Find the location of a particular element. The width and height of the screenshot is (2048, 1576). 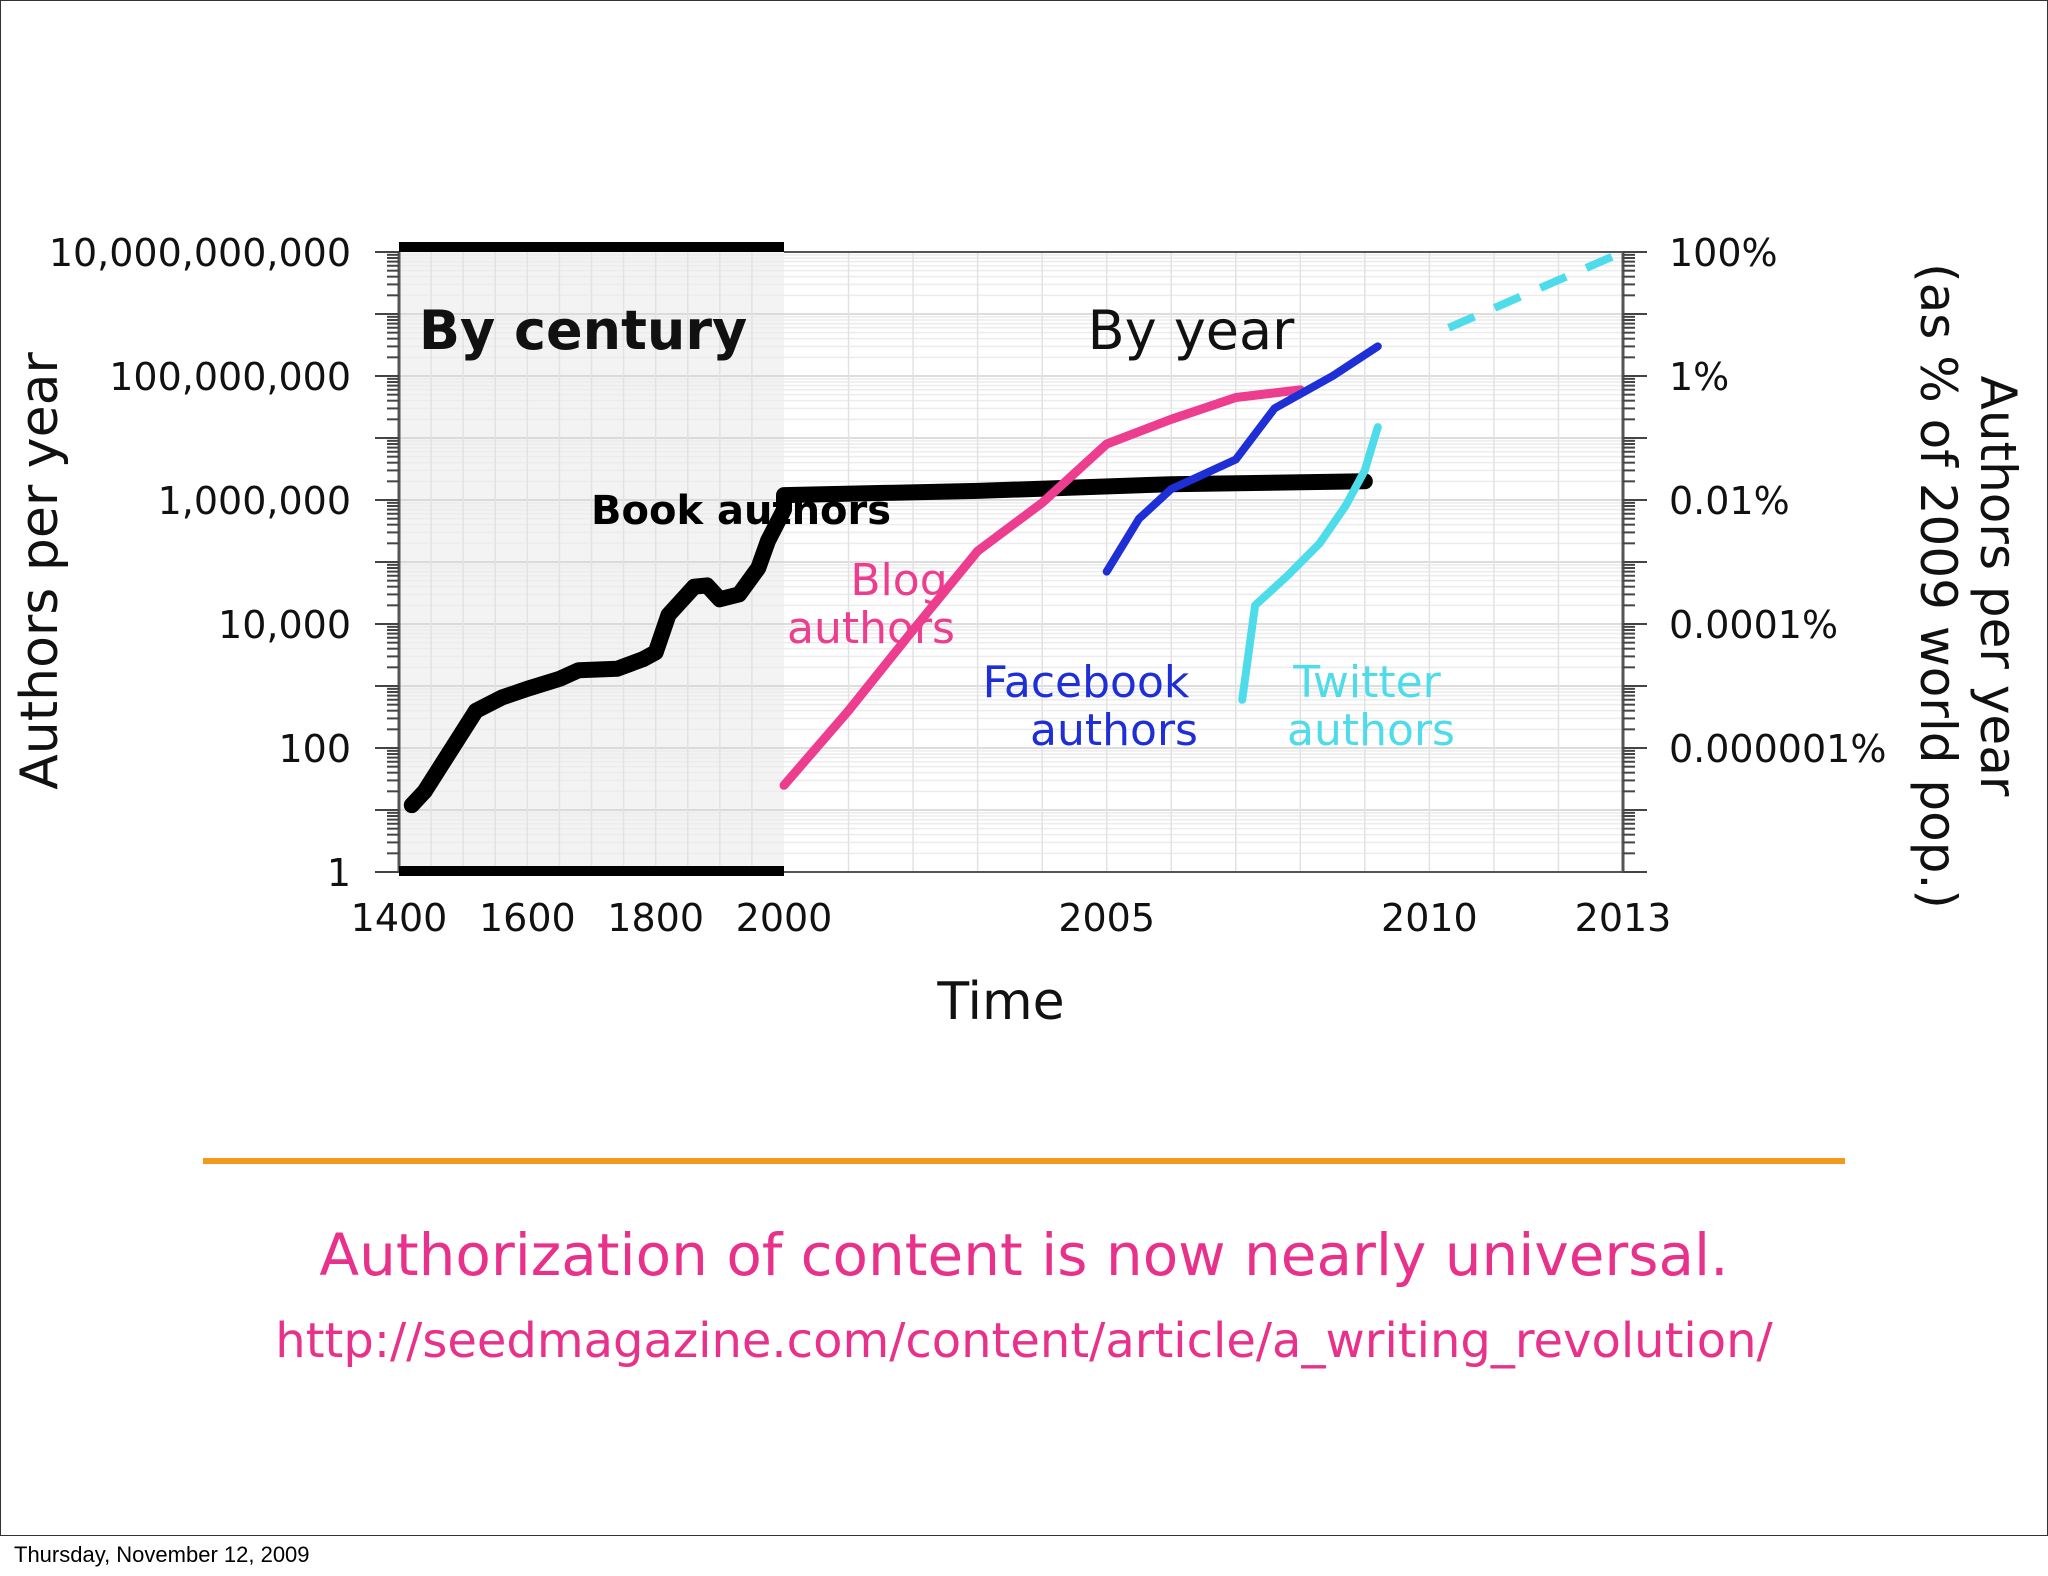

y-tick-label: 10,000,000,000 is located at coordinates (200, 253).